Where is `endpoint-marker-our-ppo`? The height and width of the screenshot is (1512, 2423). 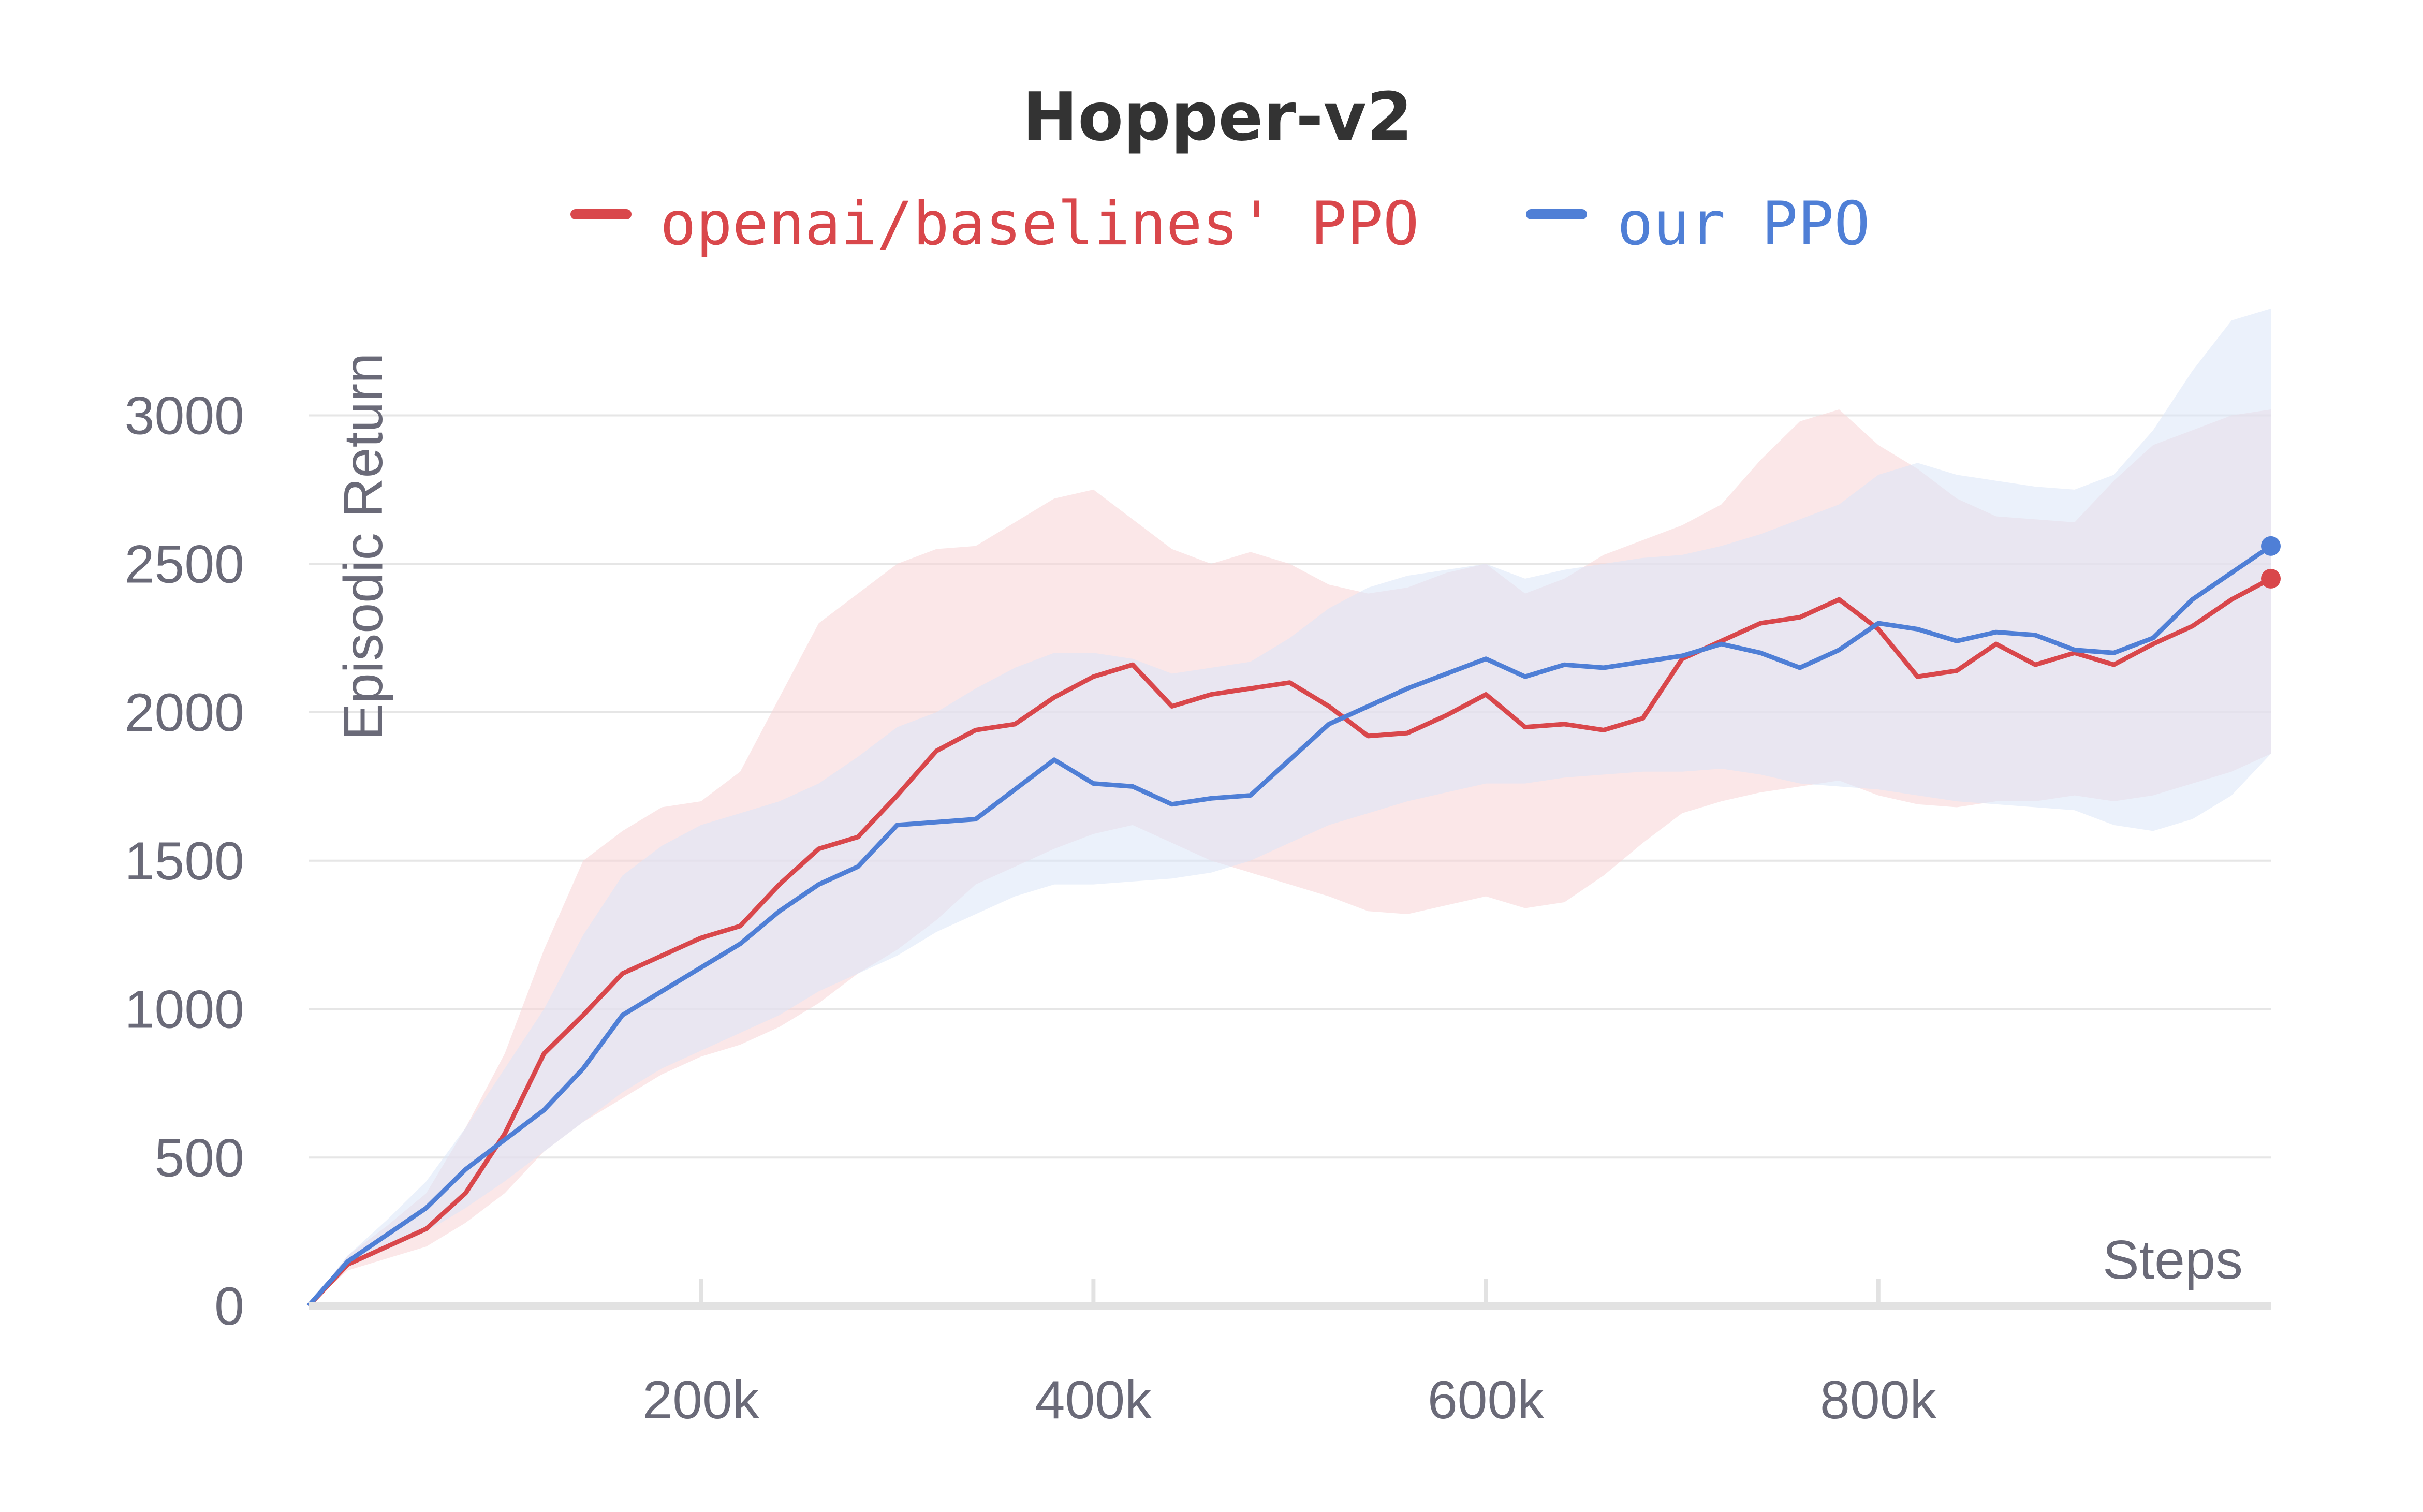 endpoint-marker-our-ppo is located at coordinates (2271, 546).